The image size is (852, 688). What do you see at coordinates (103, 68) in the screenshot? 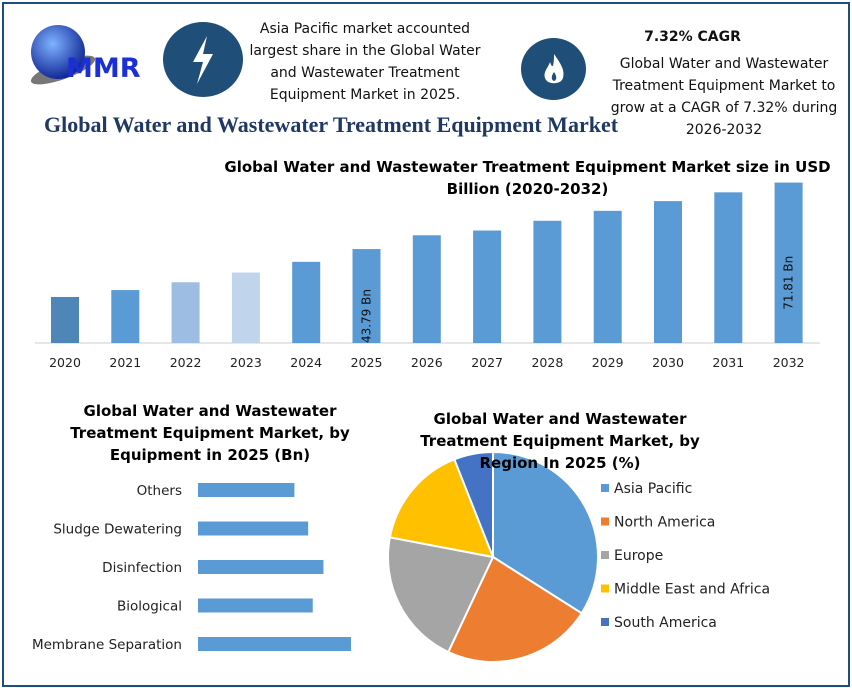
I see `svg-text: MMR` at bounding box center [103, 68].